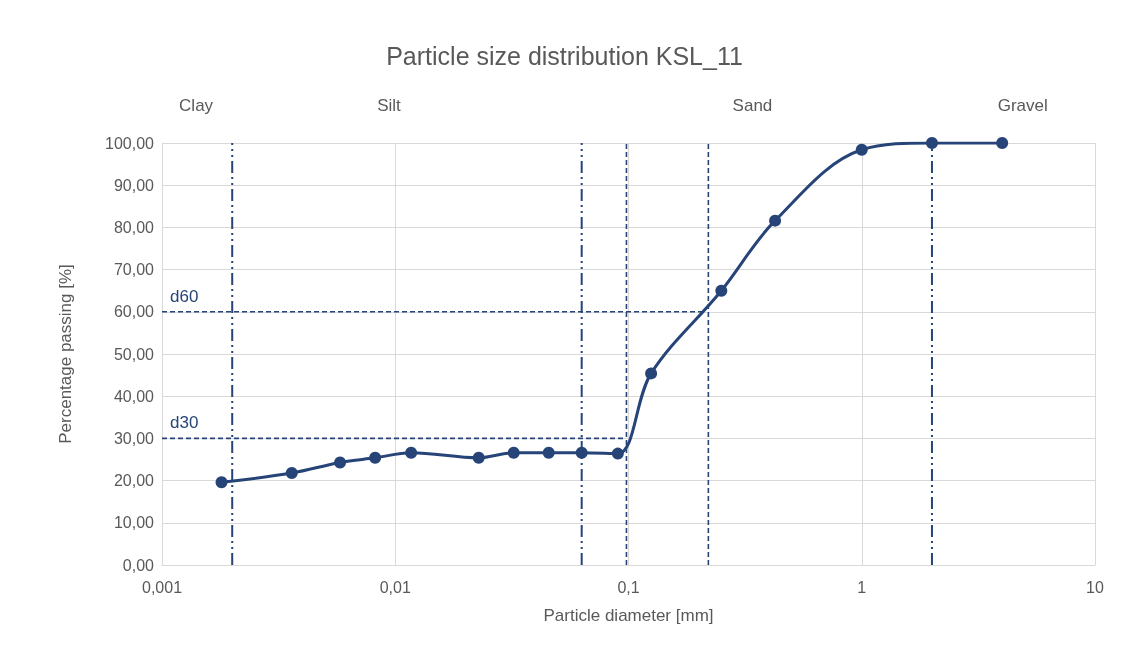 This screenshot has height=671, width=1129. What do you see at coordinates (134, 523) in the screenshot?
I see `y-tick-label: 10,00` at bounding box center [134, 523].